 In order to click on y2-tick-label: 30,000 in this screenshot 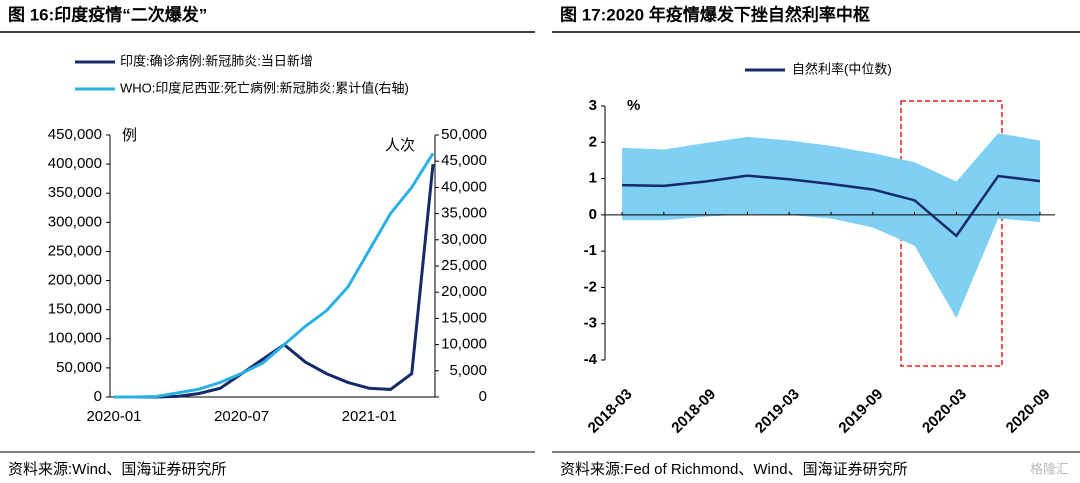, I will do `click(464, 239)`.